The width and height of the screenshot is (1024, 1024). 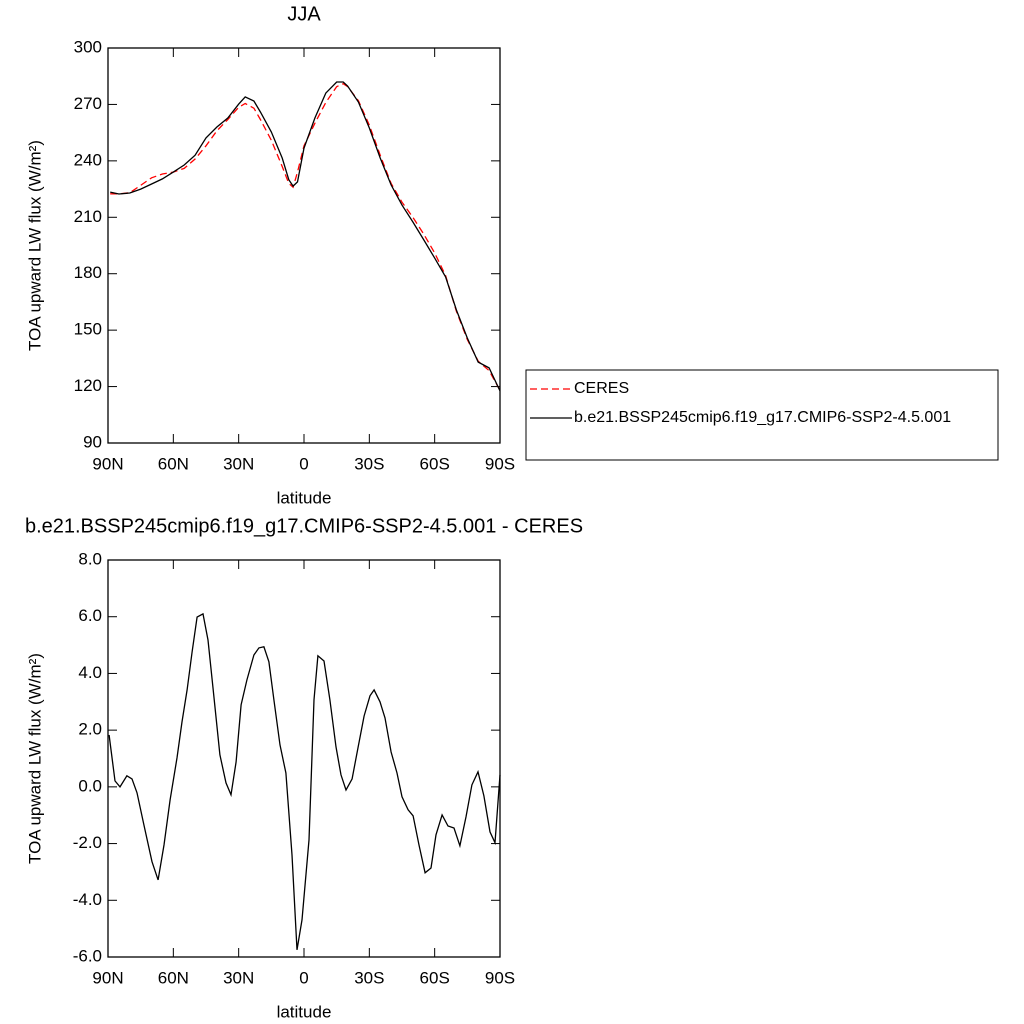 What do you see at coordinates (88, 46) in the screenshot?
I see `y-tick-label: 300` at bounding box center [88, 46].